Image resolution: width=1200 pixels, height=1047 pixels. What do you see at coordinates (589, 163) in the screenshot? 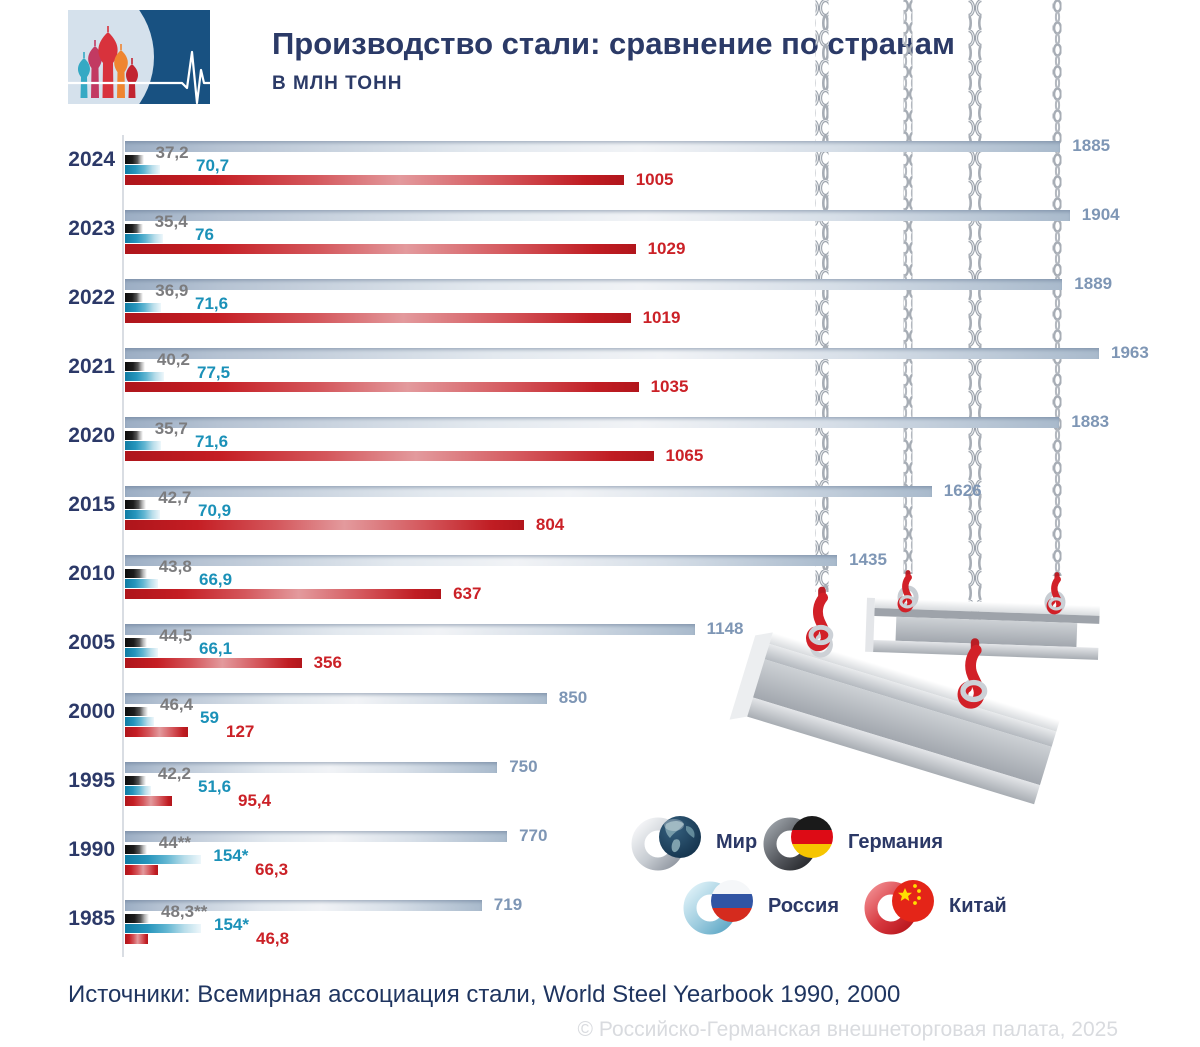
I see `chart-row: 2024 1885 37,2 70,7 1005` at bounding box center [589, 163].